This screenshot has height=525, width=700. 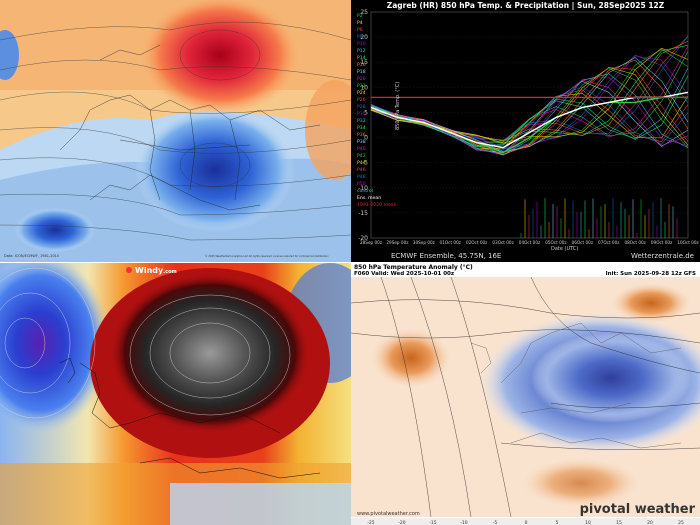 I want to click on ensemble-legend-item: control, so click(x=365, y=191).